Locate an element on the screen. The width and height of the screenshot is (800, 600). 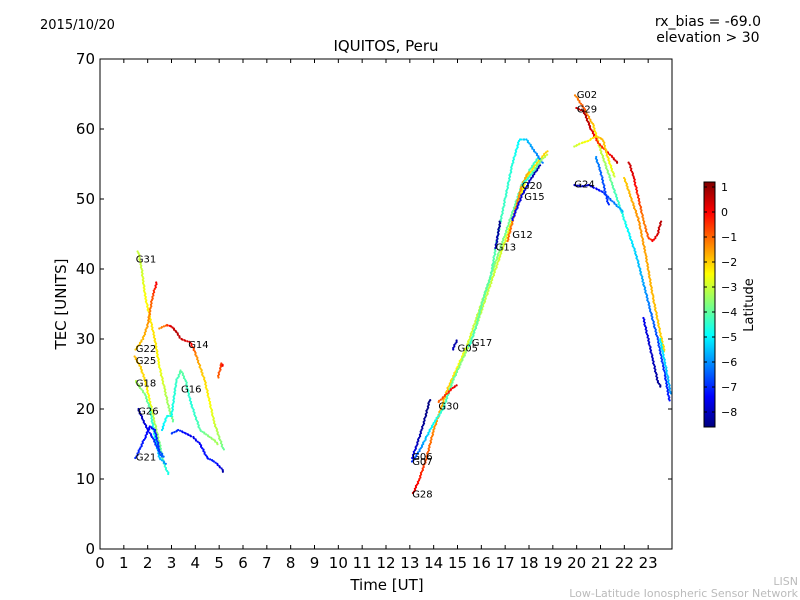
x-tick-label: 10 is located at coordinates (338, 563).